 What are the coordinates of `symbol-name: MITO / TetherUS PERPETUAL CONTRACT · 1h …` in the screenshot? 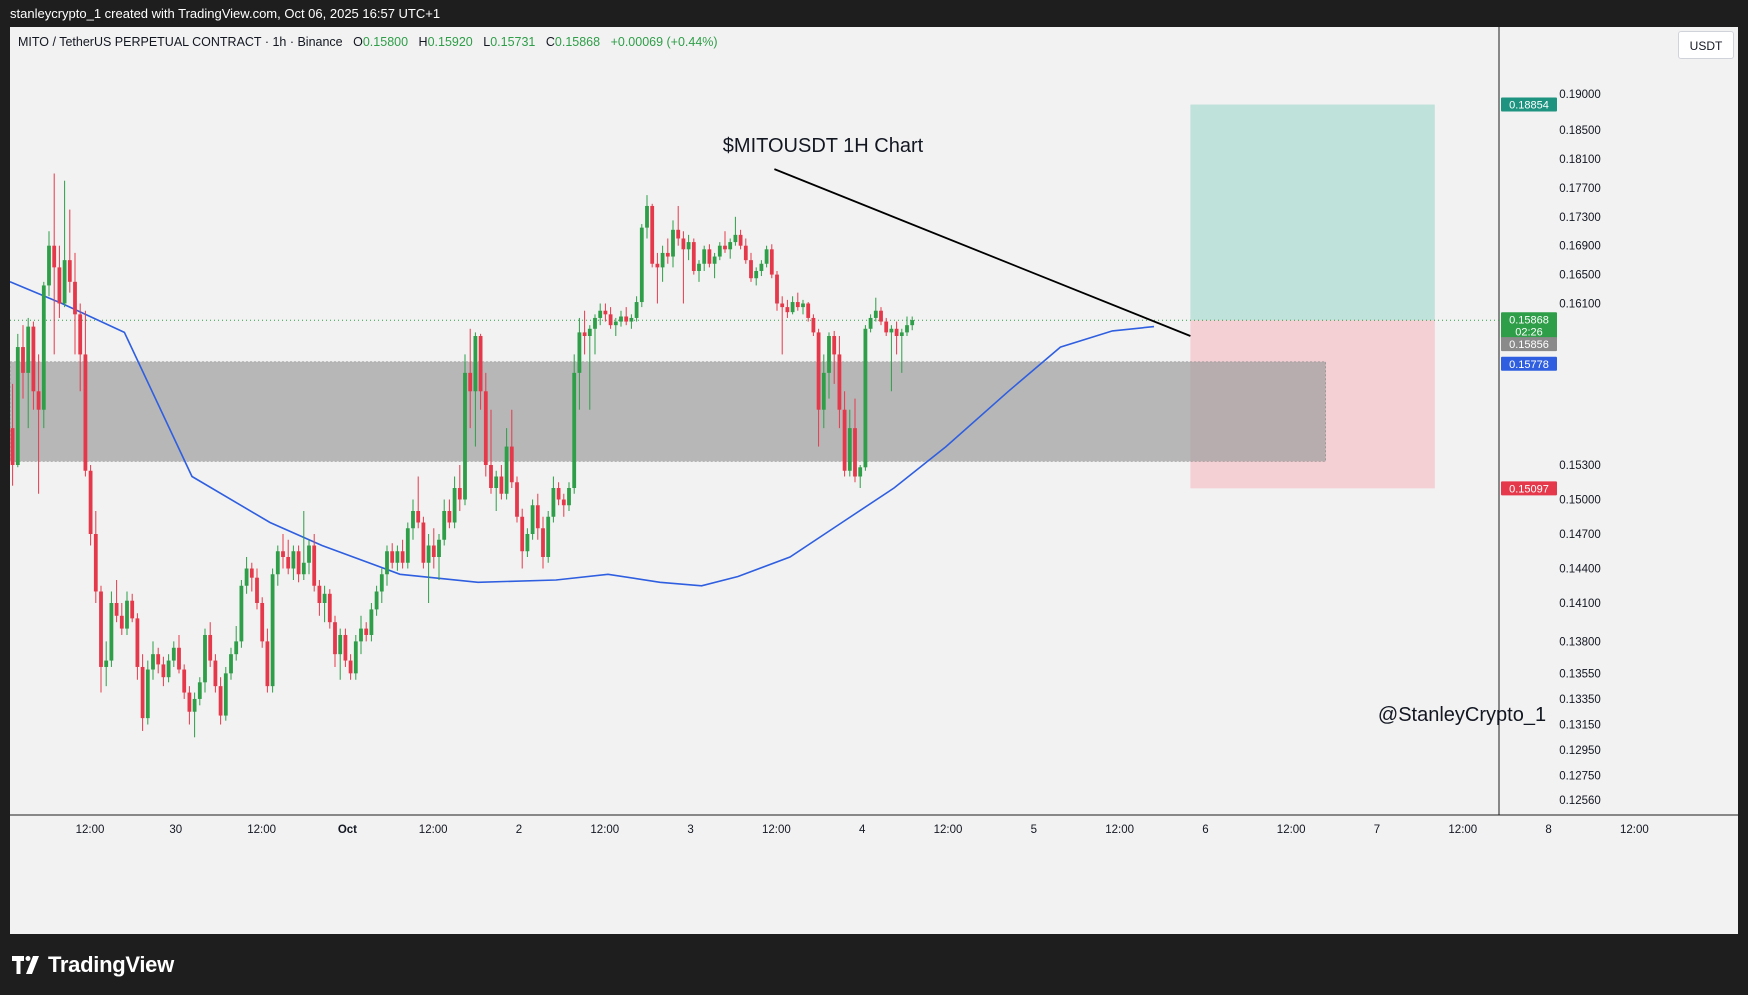 It's located at (180, 42).